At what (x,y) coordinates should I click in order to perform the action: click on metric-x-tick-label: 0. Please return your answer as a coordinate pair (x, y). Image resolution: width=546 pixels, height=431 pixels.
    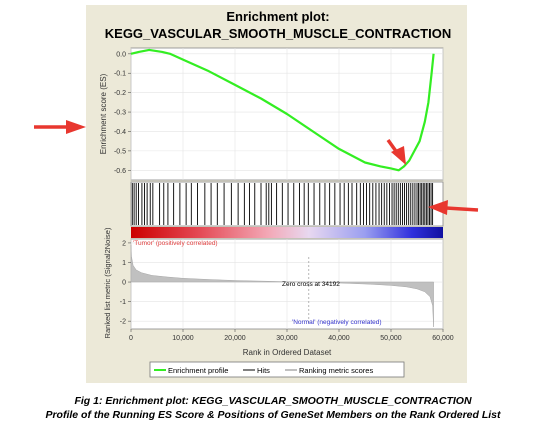
    Looking at the image, I should click on (131, 338).